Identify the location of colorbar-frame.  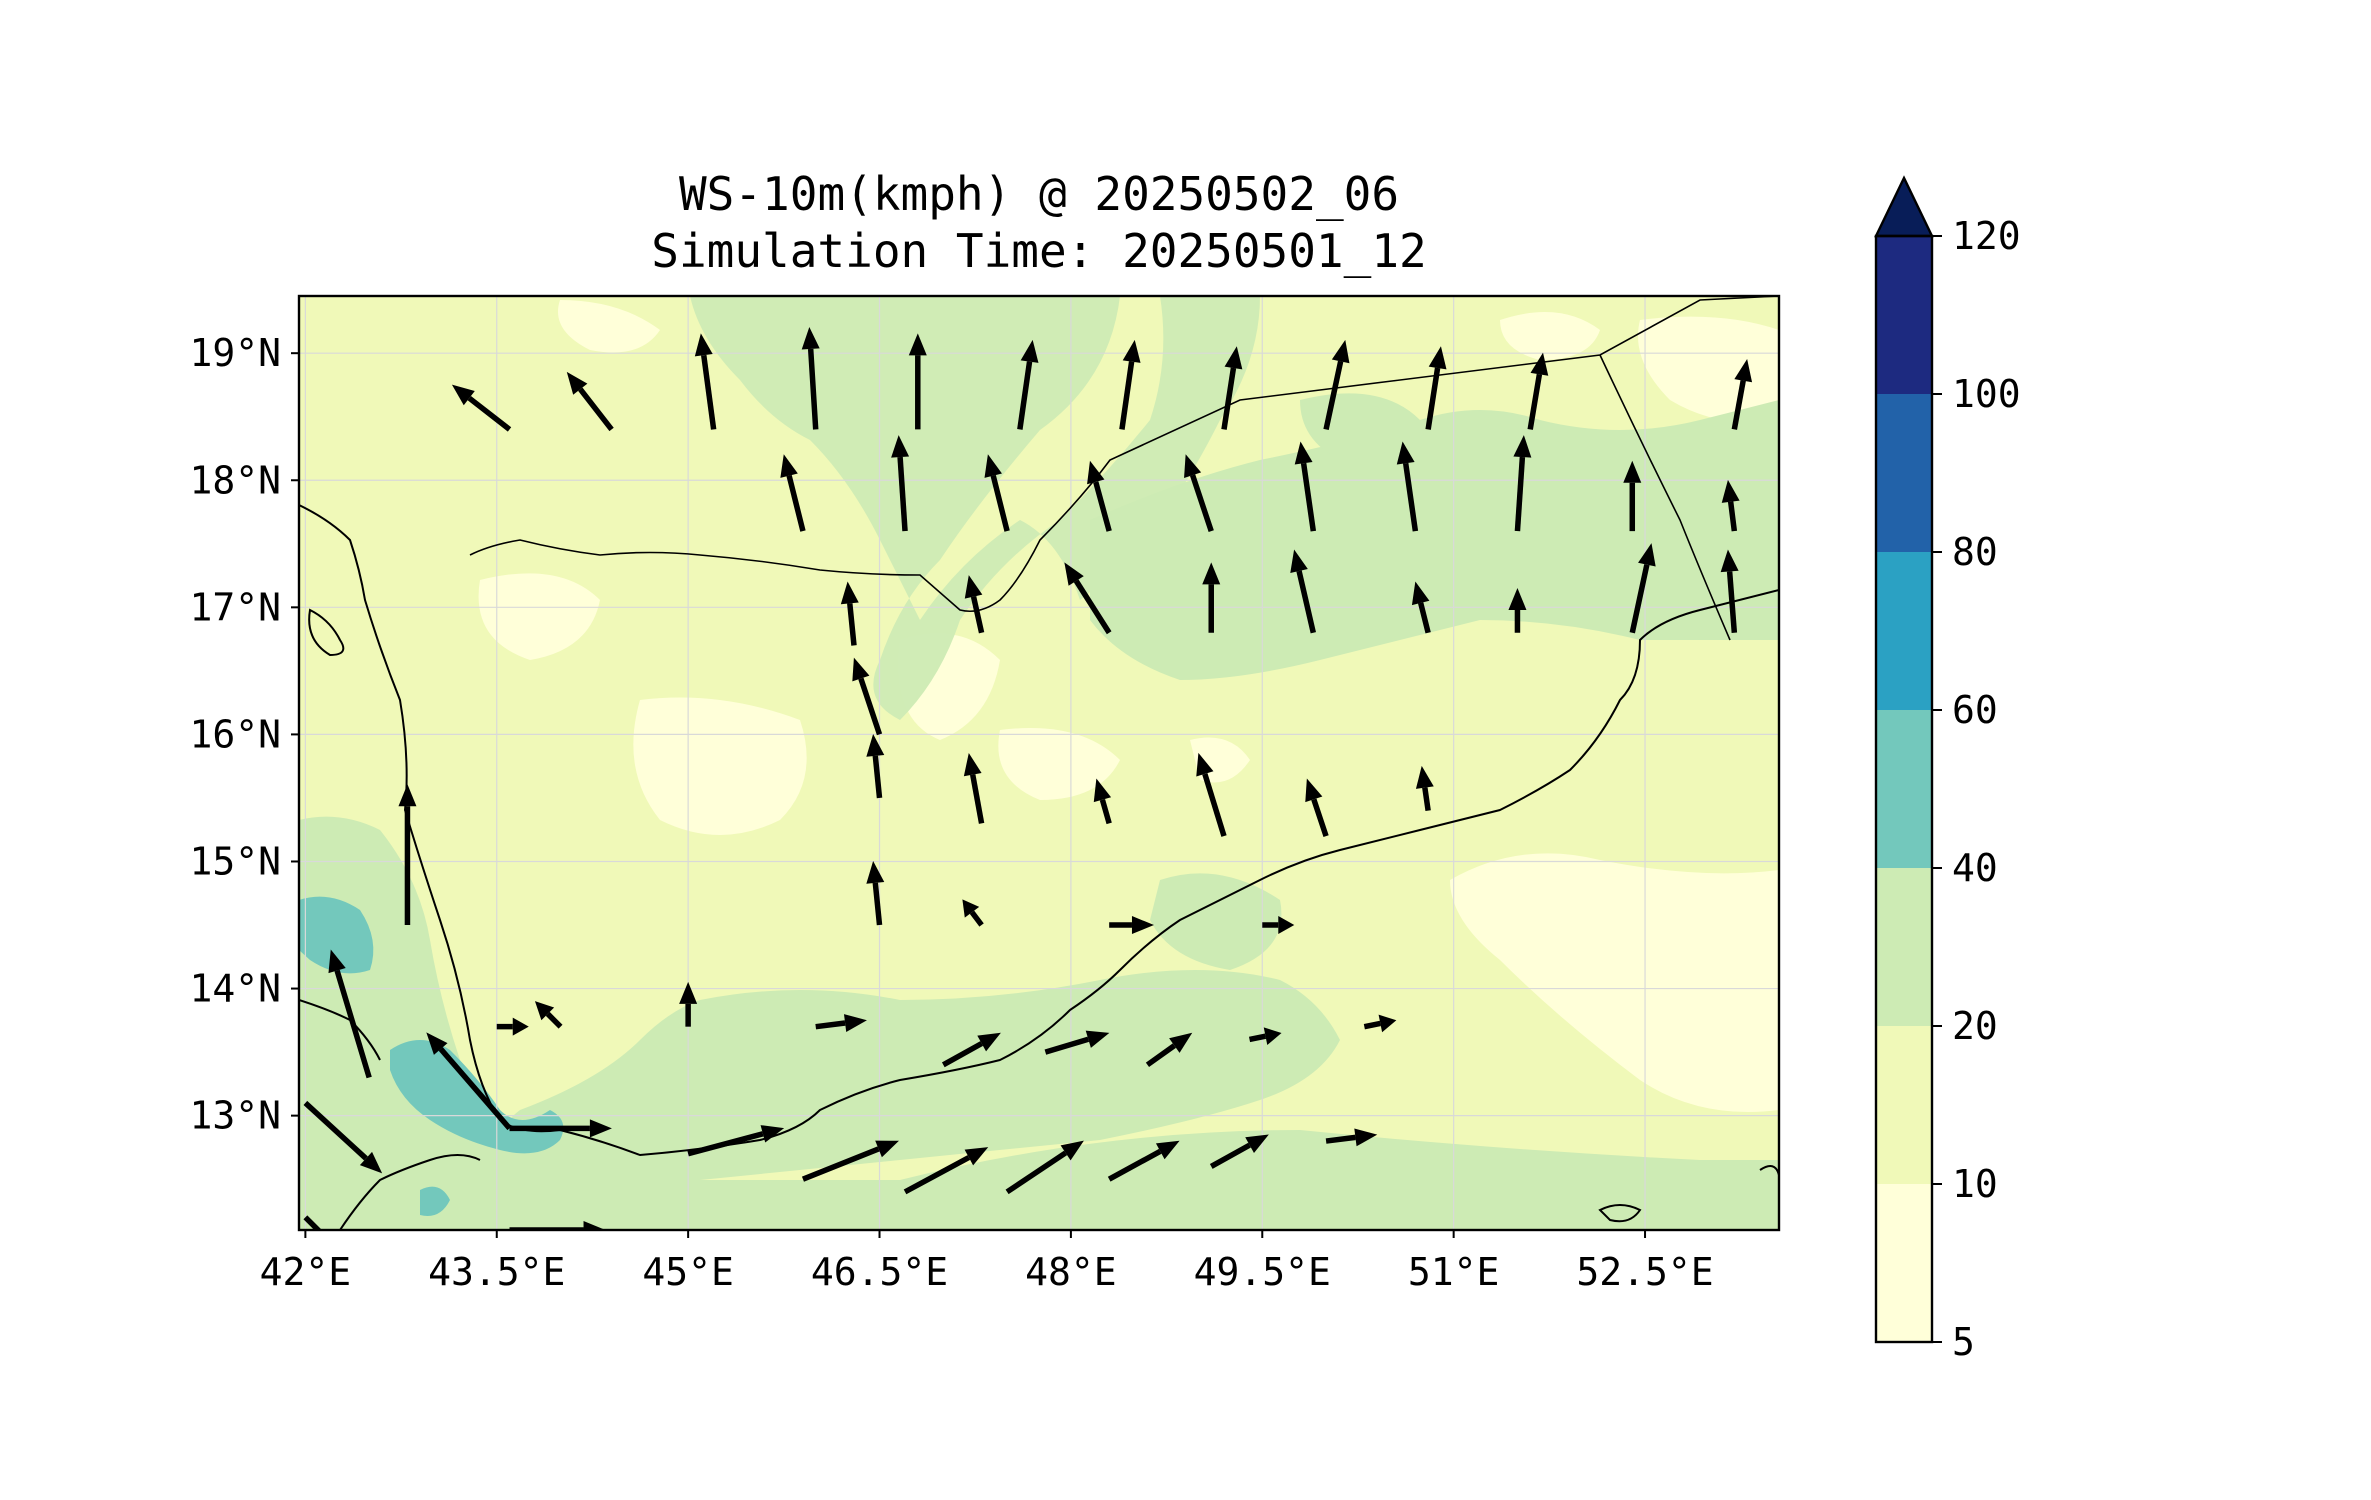
(1904, 789).